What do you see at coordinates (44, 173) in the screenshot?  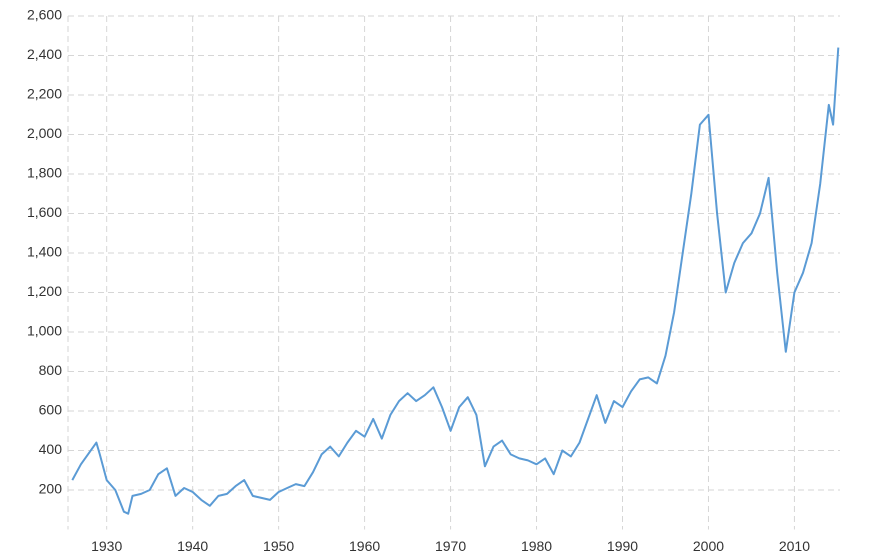 I see `y-tick-label: 1,800` at bounding box center [44, 173].